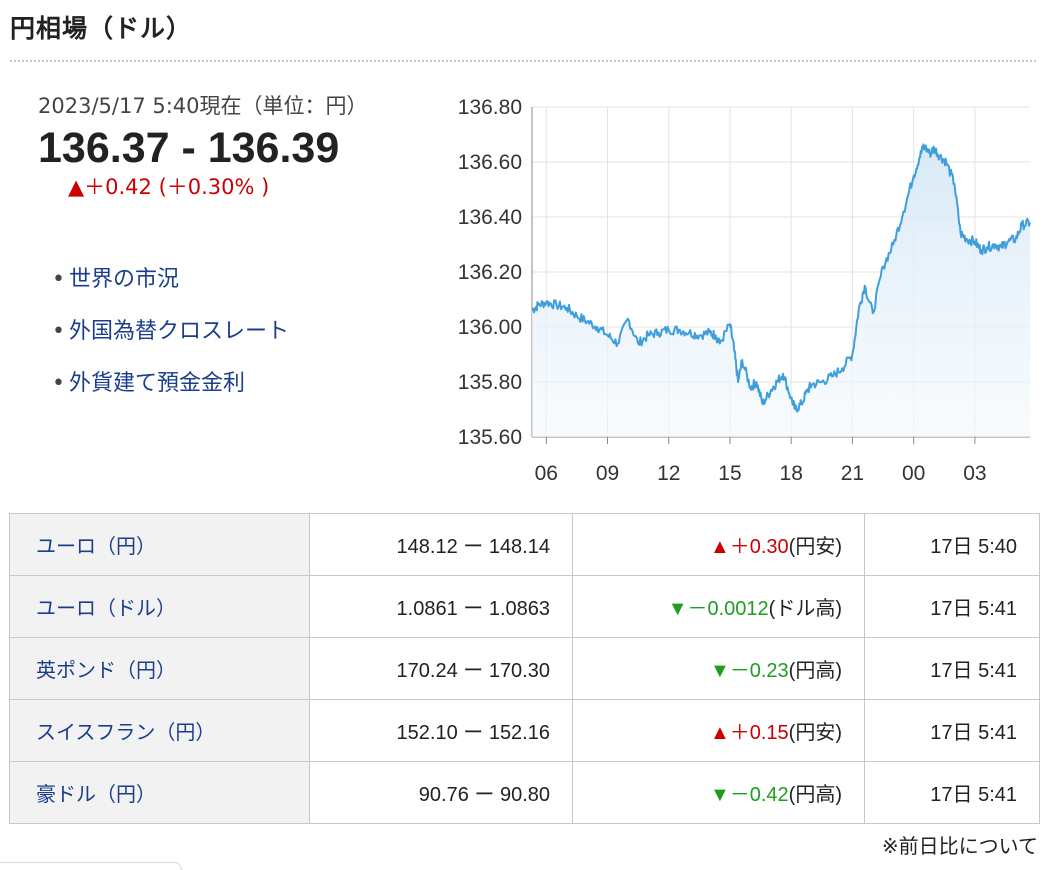  I want to click on change-value: －0.0012, so click(728, 609).